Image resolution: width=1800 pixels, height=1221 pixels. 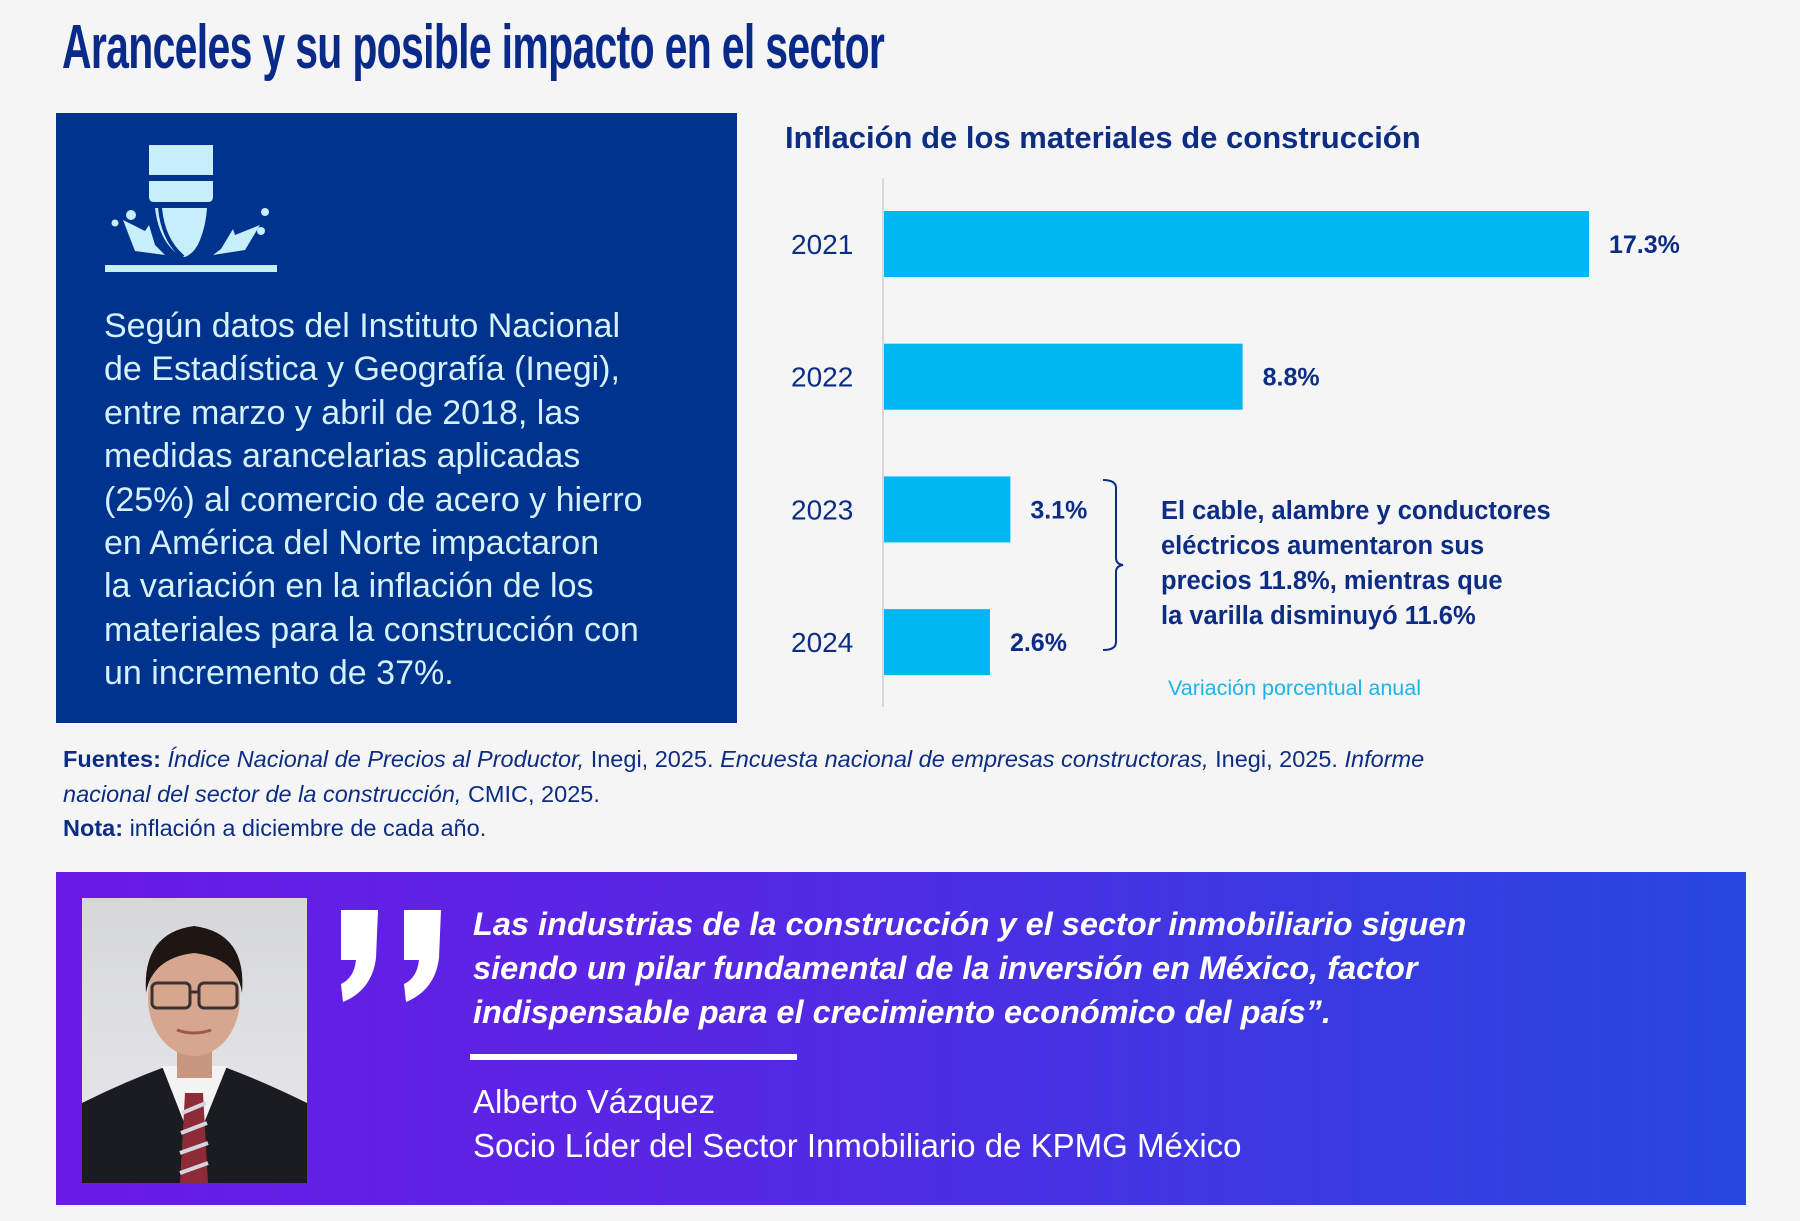 What do you see at coordinates (947, 509) in the screenshot?
I see `bar-2023` at bounding box center [947, 509].